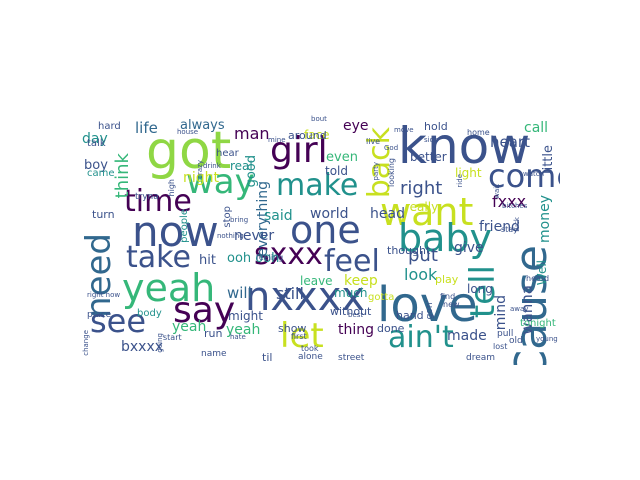 The image size is (640, 480). What do you see at coordinates (430, 310) in the screenshot?
I see `cloud-word: gon'` at bounding box center [430, 310].